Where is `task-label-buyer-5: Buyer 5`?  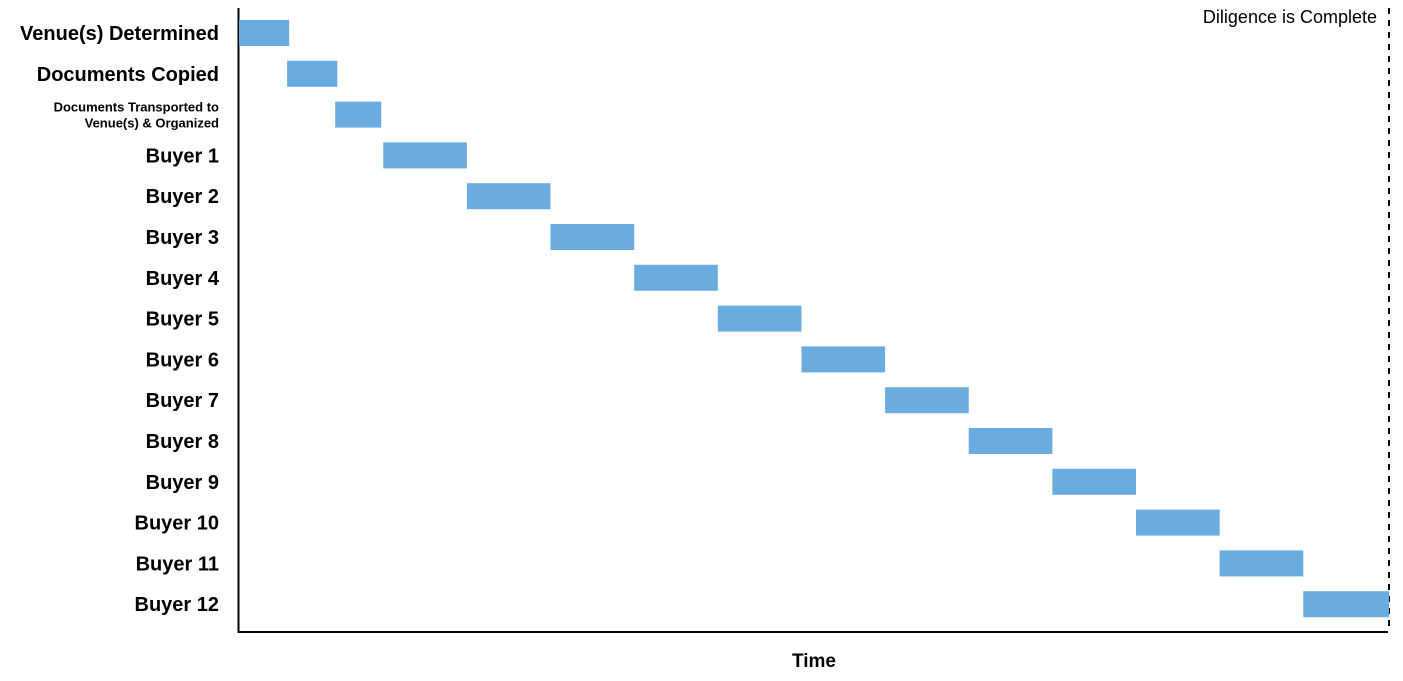 task-label-buyer-5: Buyer 5 is located at coordinates (182, 320).